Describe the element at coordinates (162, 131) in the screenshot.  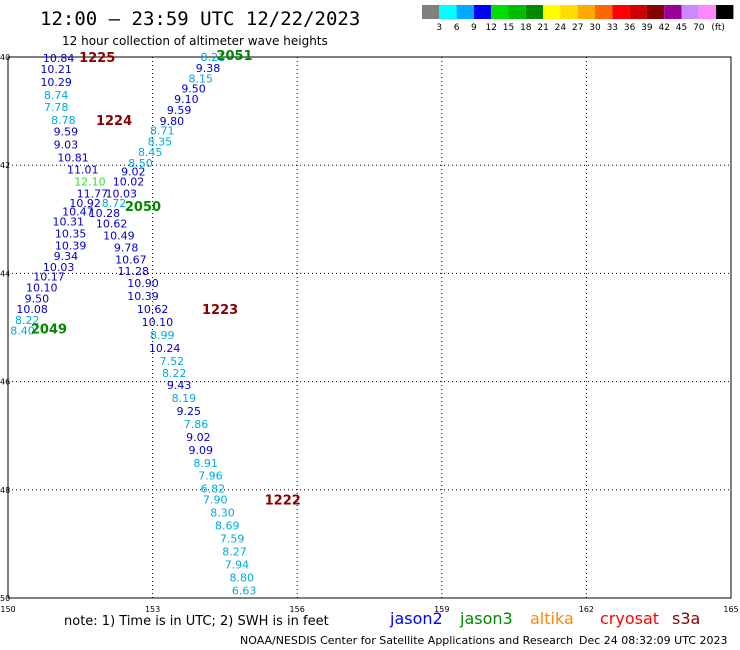
I see `wave-height-value: 8.71` at that location.